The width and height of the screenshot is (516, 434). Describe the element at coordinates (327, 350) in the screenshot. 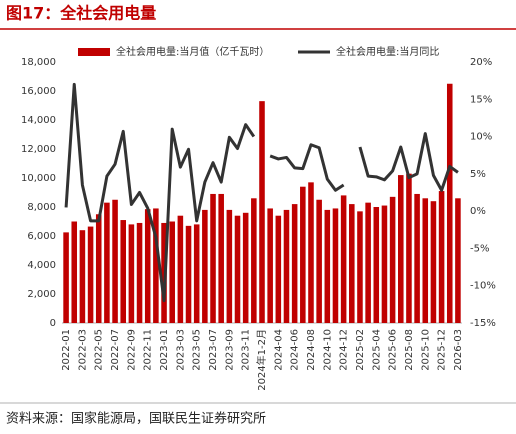

I see `x-tick-label: 2024-10` at that location.